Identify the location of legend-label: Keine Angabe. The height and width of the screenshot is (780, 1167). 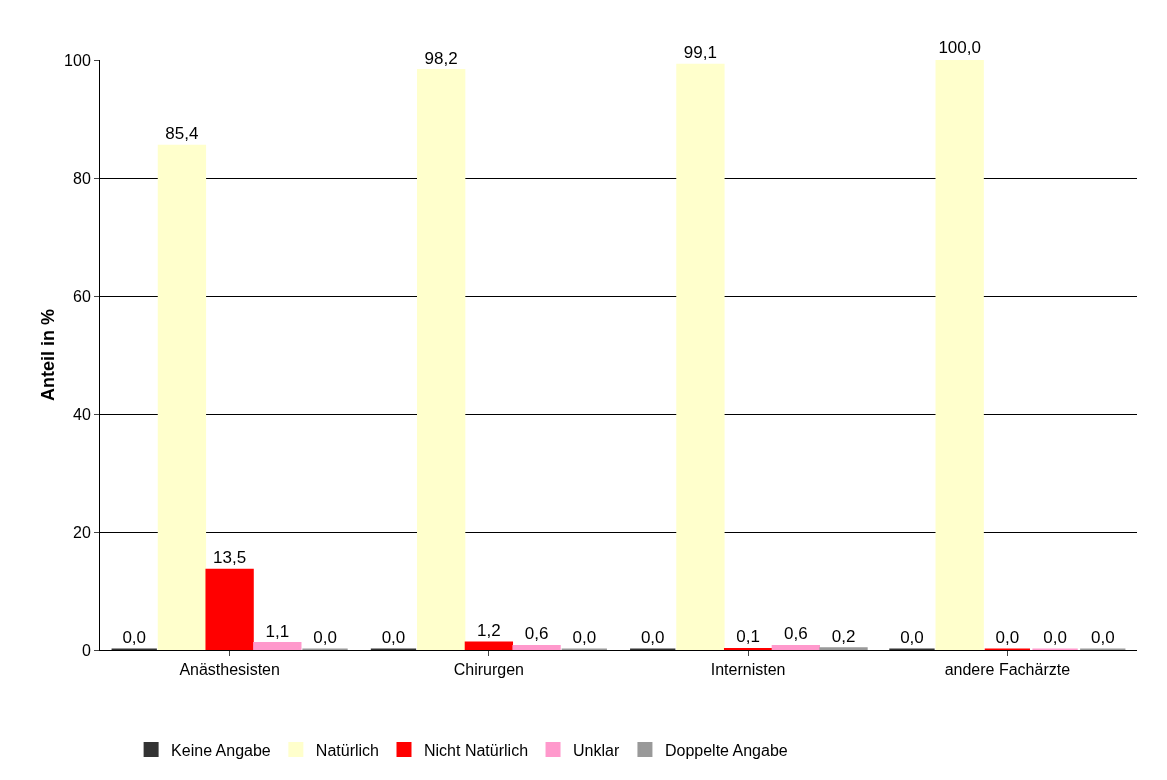
(221, 750).